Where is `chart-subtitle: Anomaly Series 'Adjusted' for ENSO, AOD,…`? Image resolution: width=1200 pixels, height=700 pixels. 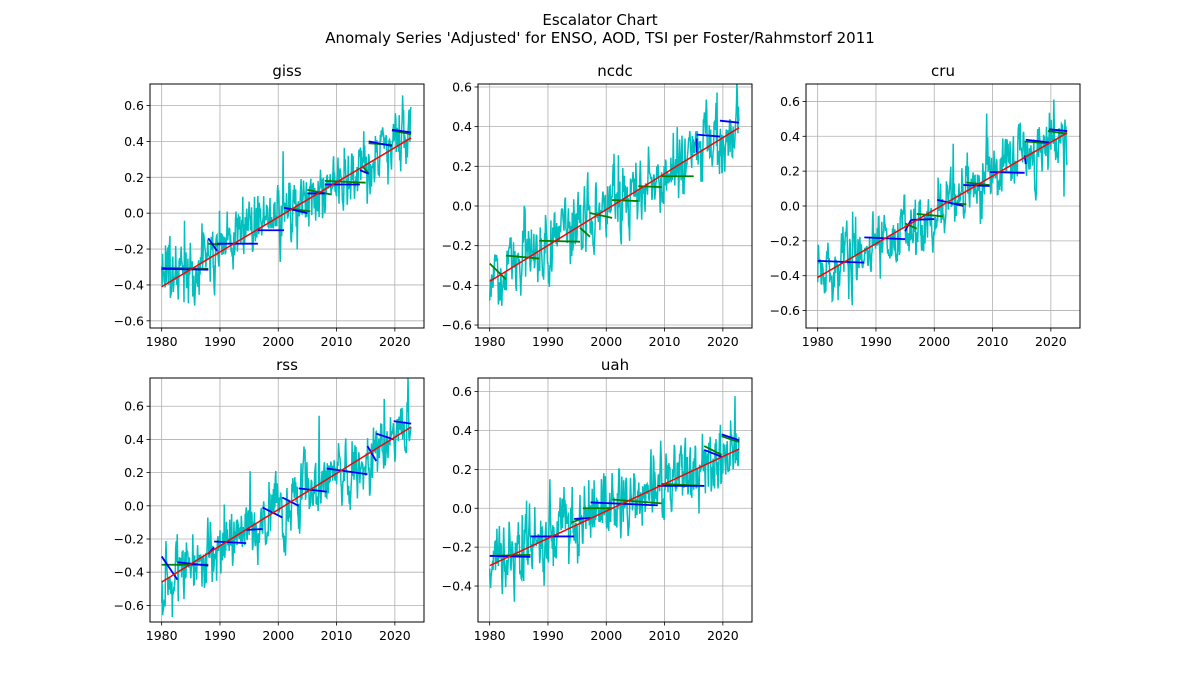 chart-subtitle: Anomaly Series 'Adjusted' for ENSO, AOD,… is located at coordinates (600, 38).